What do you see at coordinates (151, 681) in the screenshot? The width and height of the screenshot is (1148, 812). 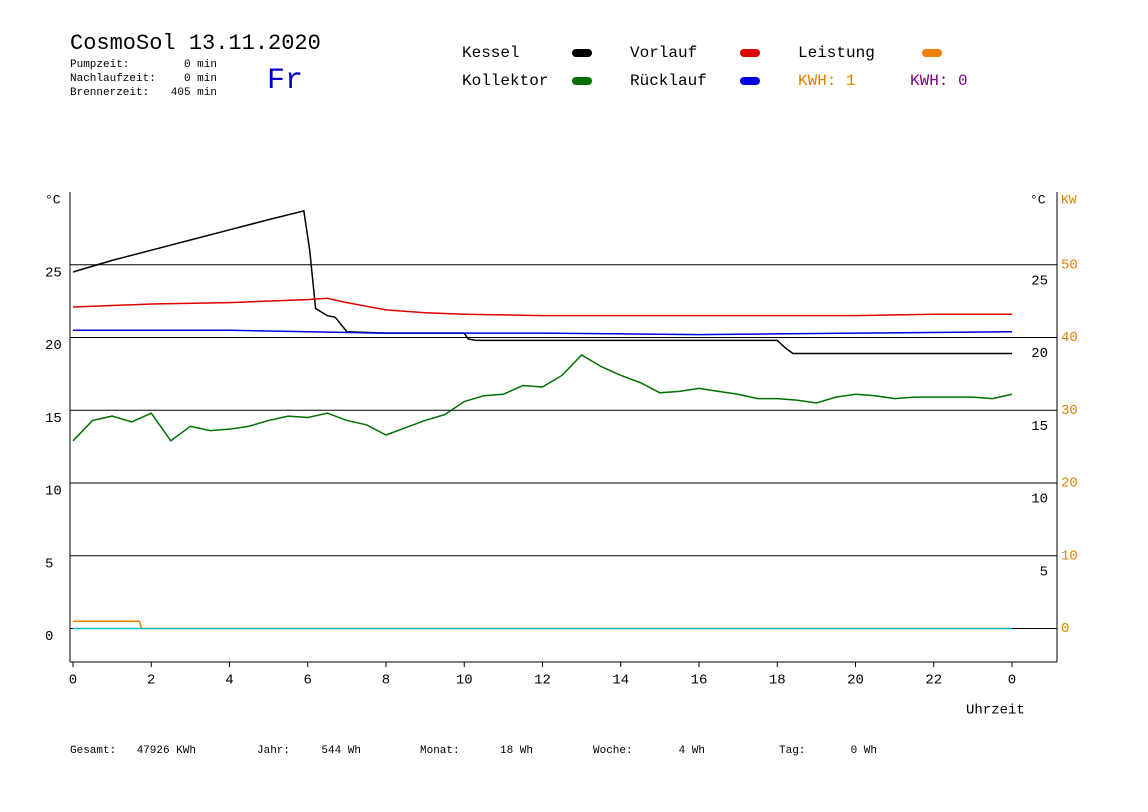 I see `x-tick-label: 2` at bounding box center [151, 681].